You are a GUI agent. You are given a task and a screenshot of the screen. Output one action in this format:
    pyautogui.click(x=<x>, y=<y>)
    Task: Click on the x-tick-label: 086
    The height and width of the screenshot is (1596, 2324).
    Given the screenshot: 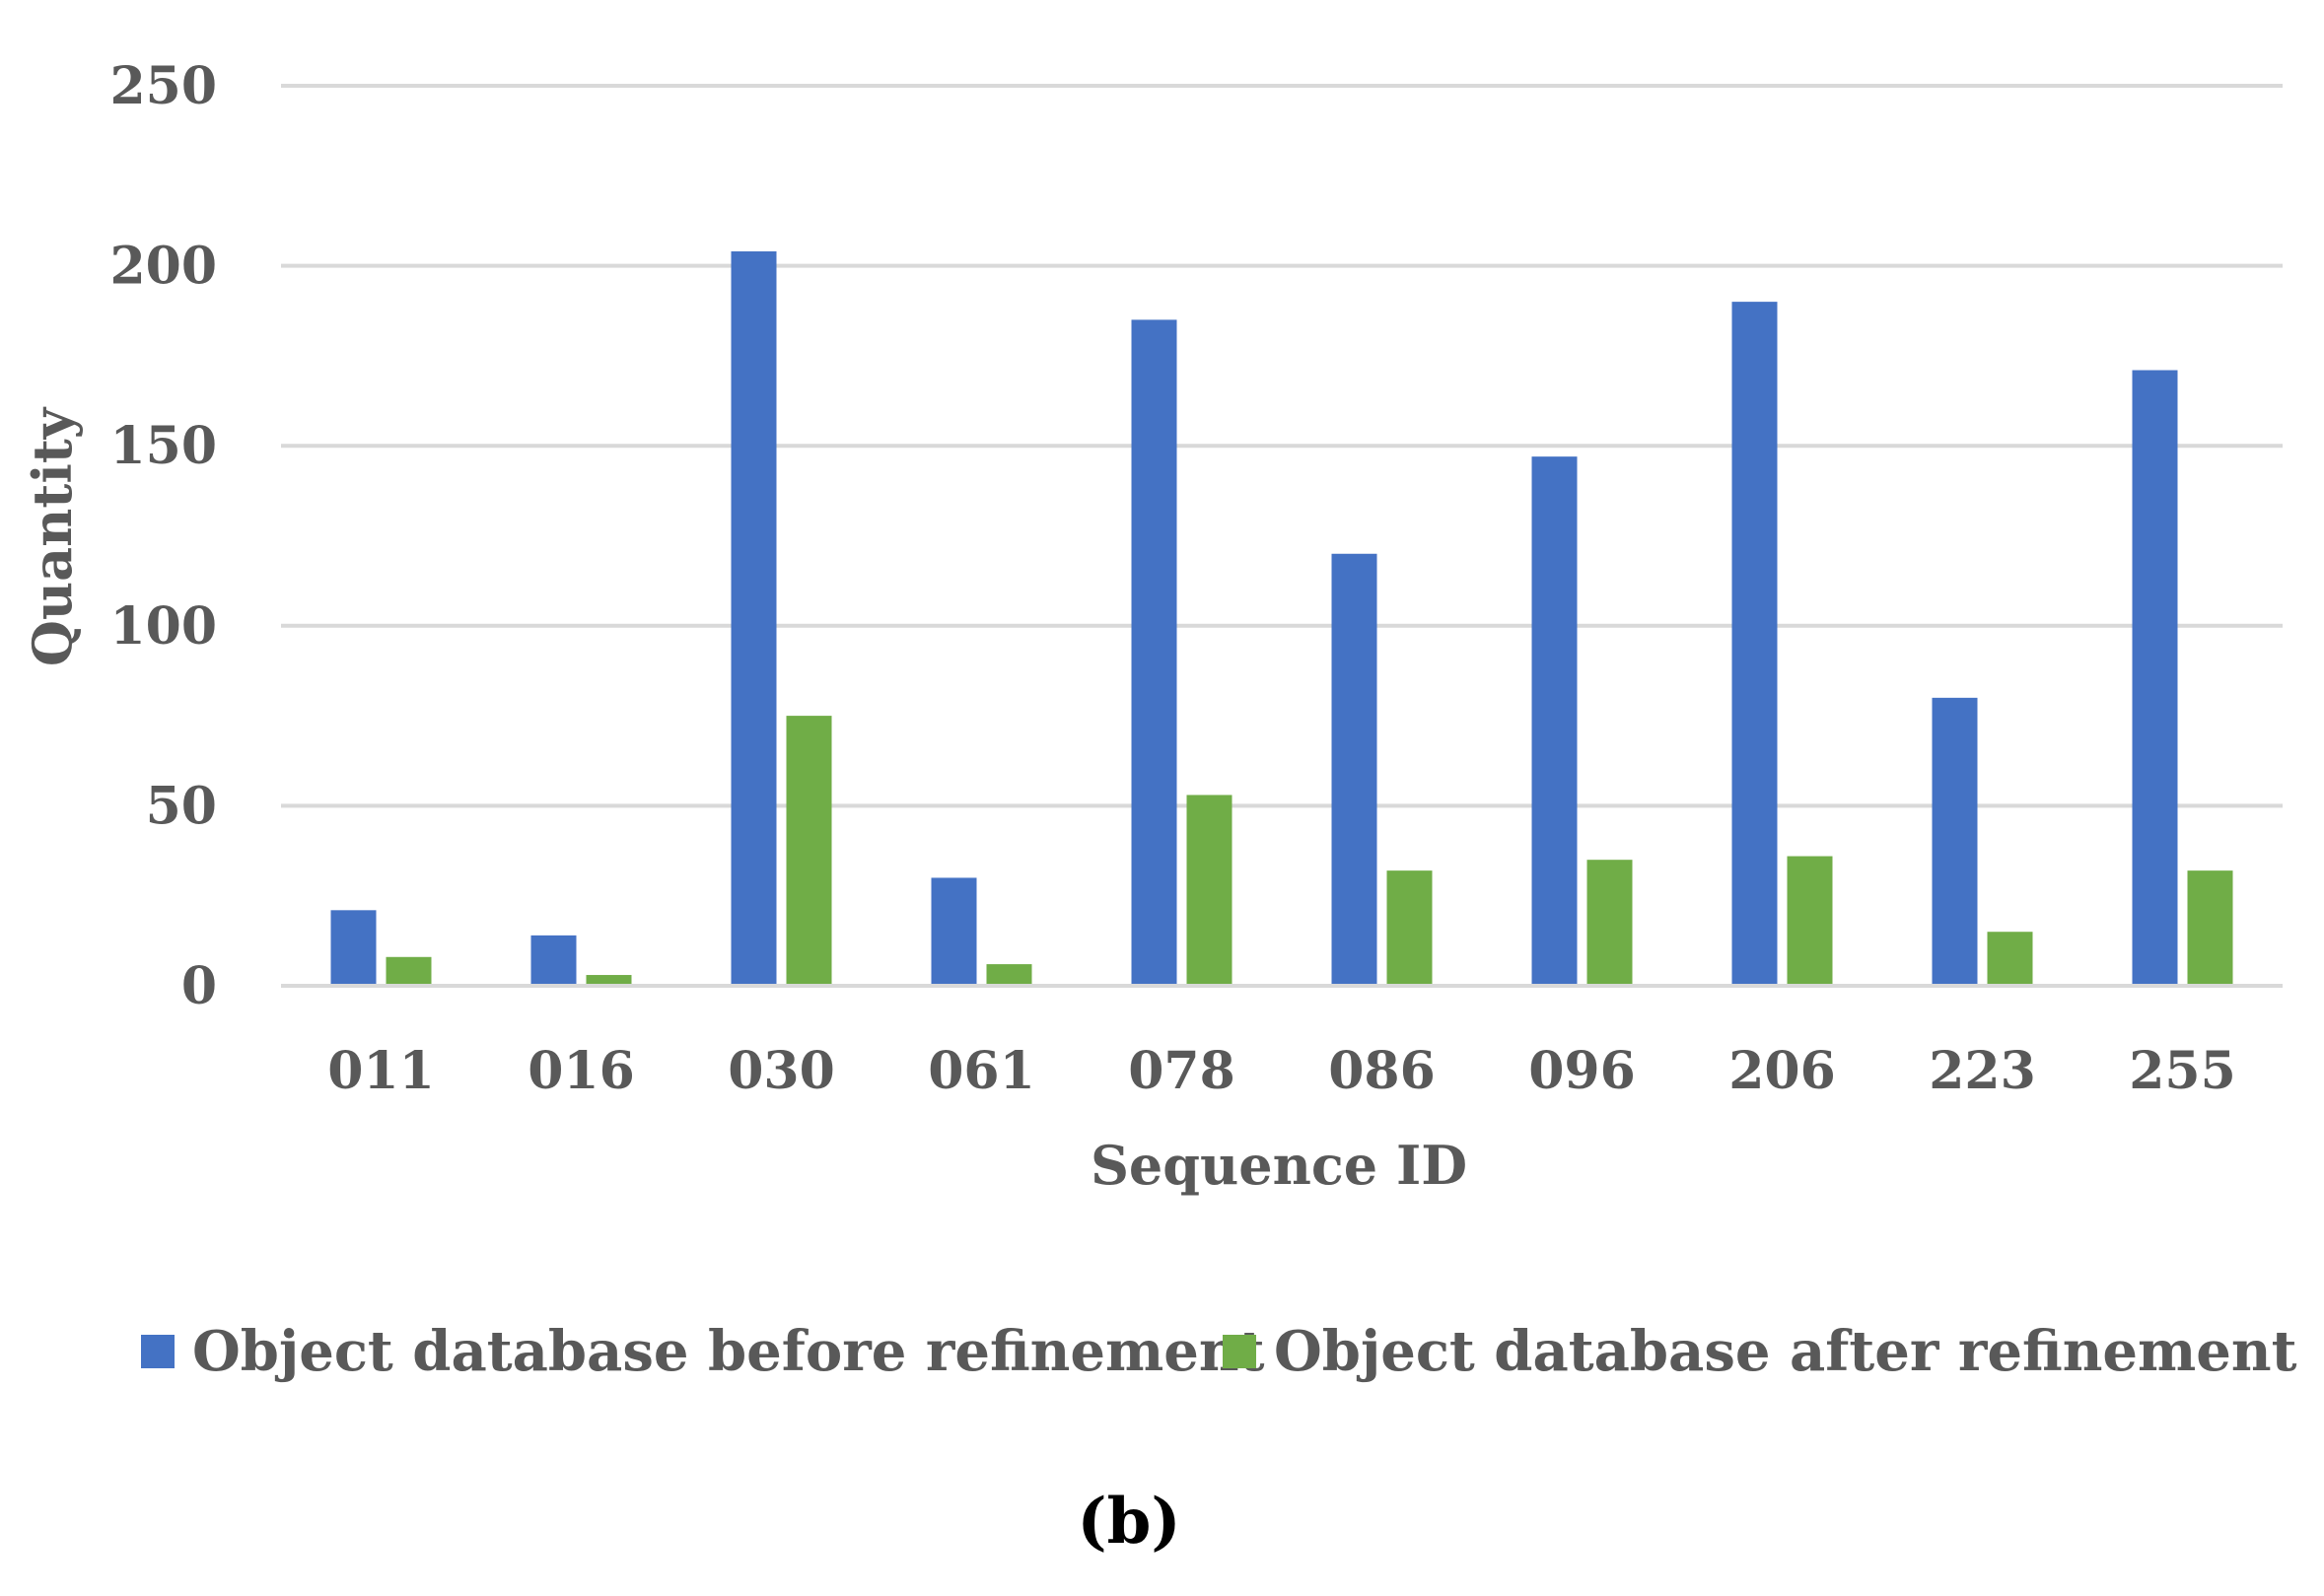 What is the action you would take?
    pyautogui.click(x=1382, y=1071)
    